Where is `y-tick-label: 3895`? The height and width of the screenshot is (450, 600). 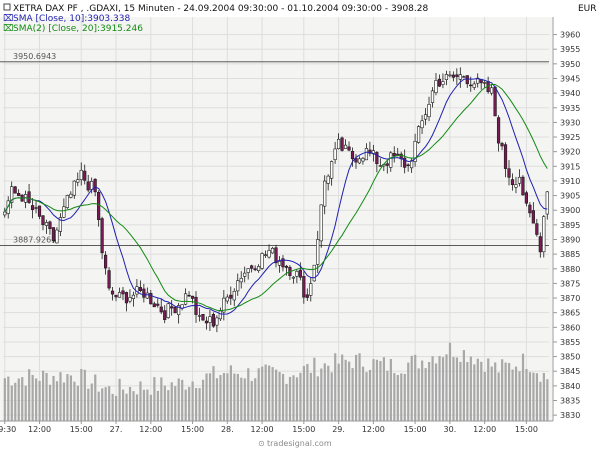
y-tick-label: 3895 is located at coordinates (570, 225).